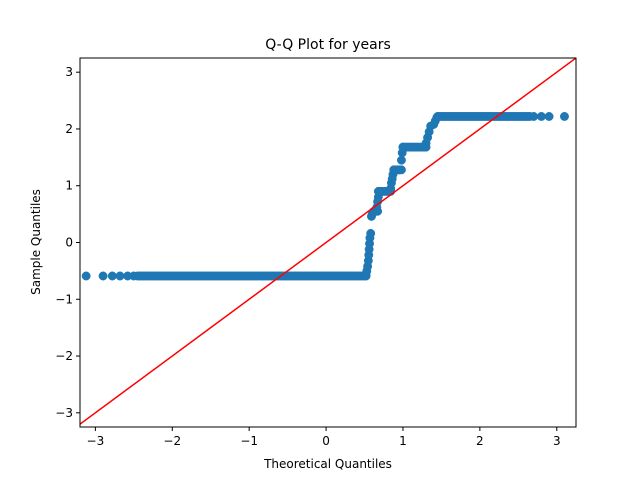  I want to click on y-tick-label: 1, so click(69, 186).